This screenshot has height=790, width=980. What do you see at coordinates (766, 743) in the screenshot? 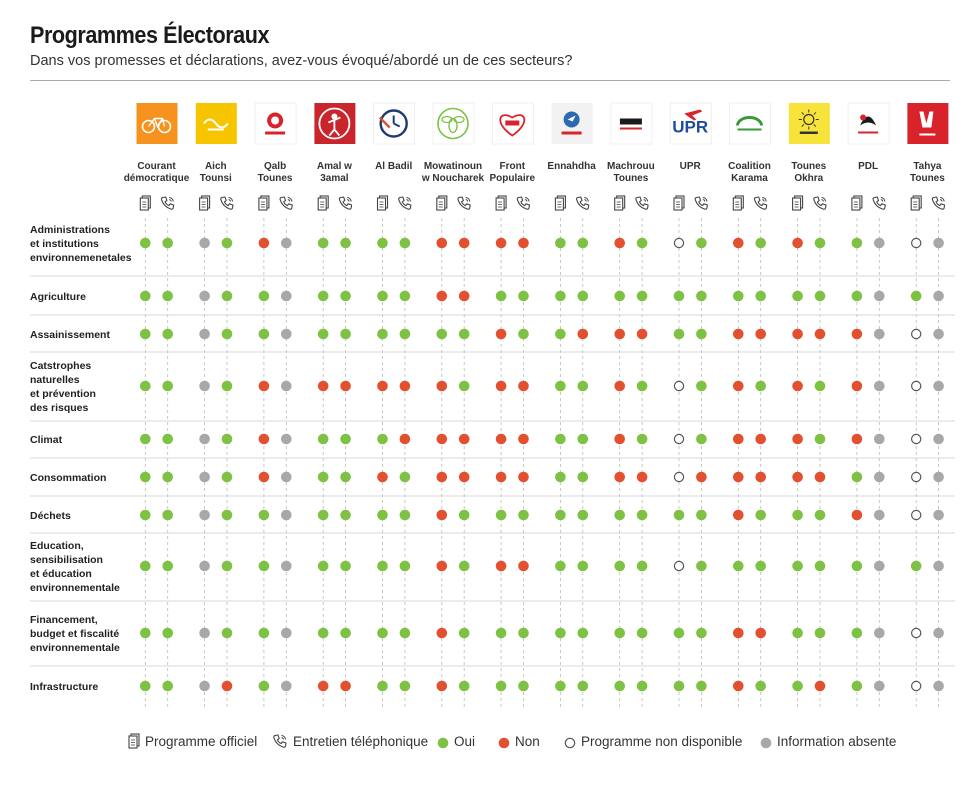
I see `absent-dot-icon` at bounding box center [766, 743].